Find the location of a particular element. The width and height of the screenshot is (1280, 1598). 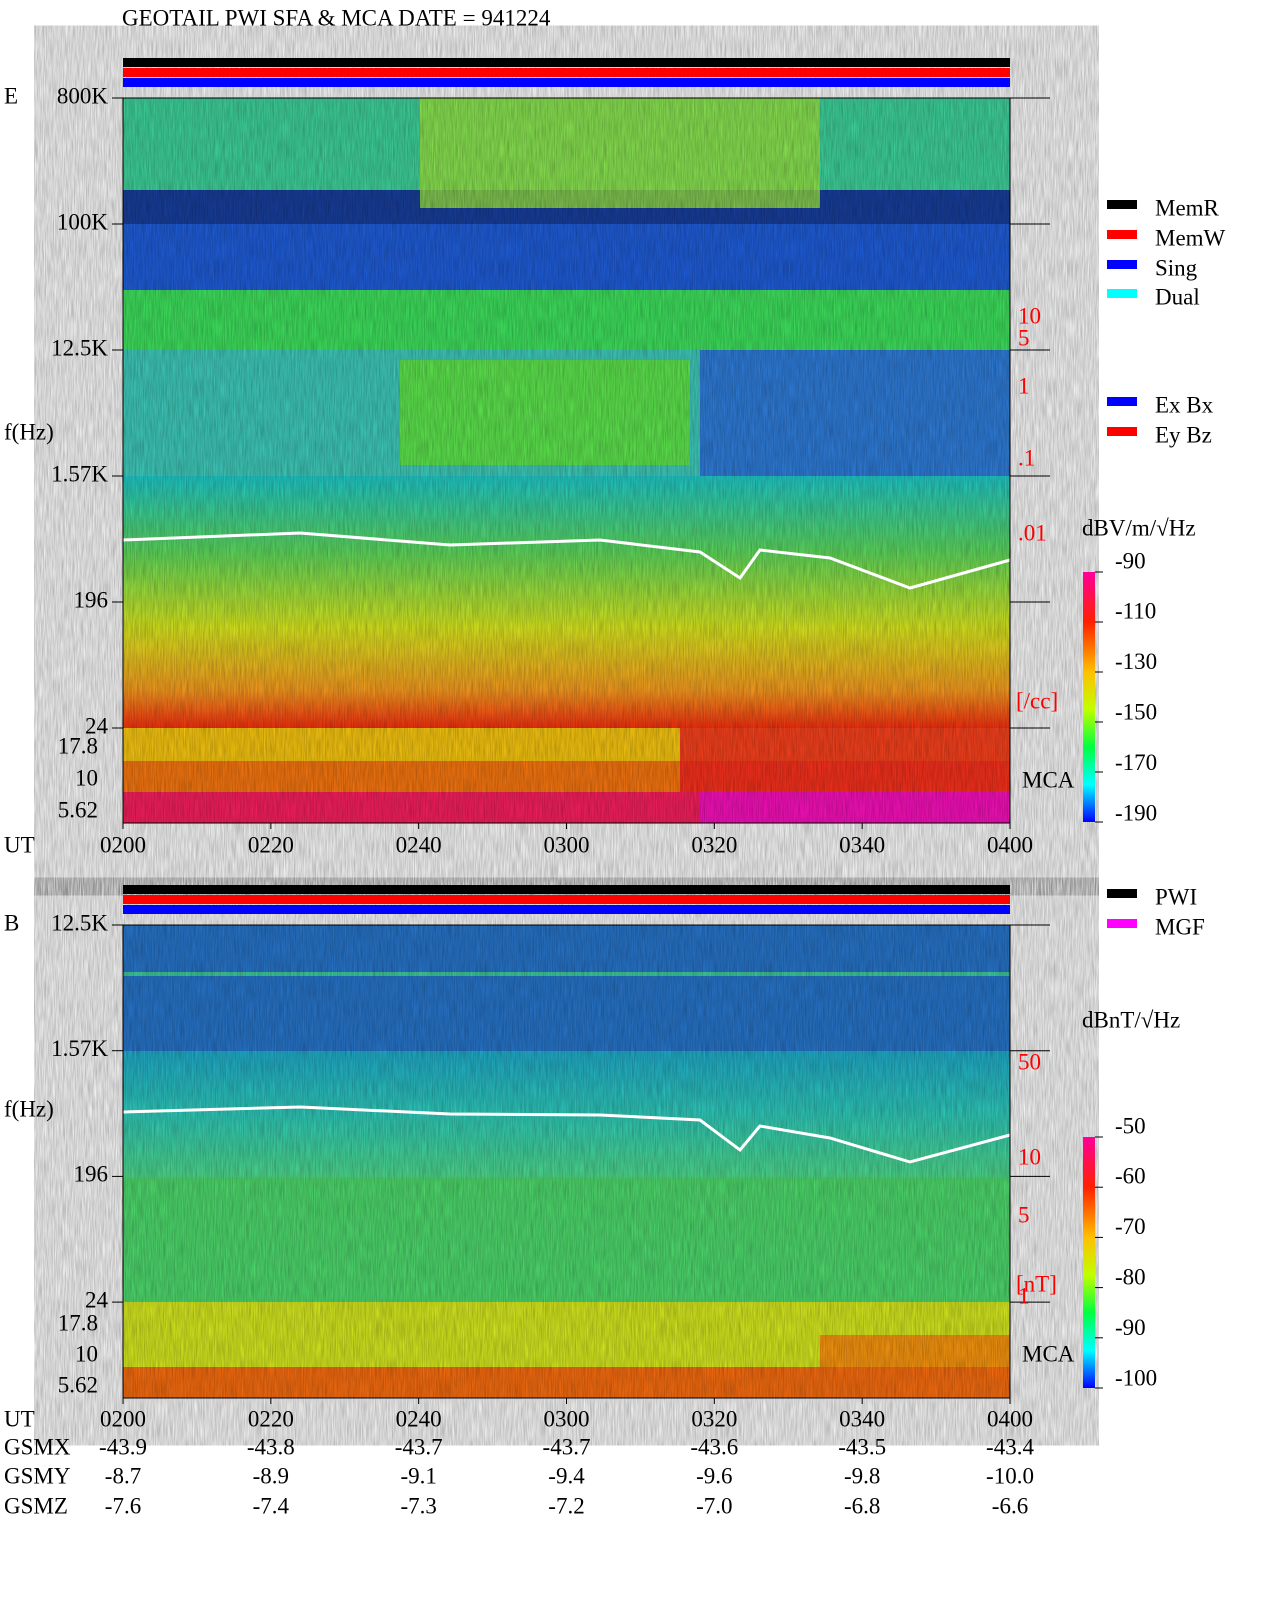

legend-label: Ex Bx is located at coordinates (1184, 404).